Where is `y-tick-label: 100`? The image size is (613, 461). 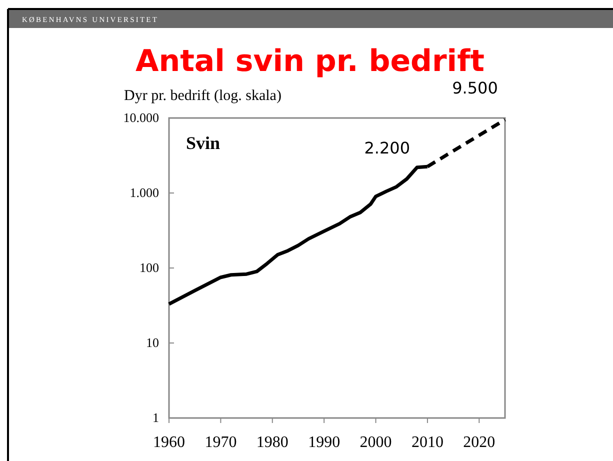 y-tick-label: 100 is located at coordinates (149, 267).